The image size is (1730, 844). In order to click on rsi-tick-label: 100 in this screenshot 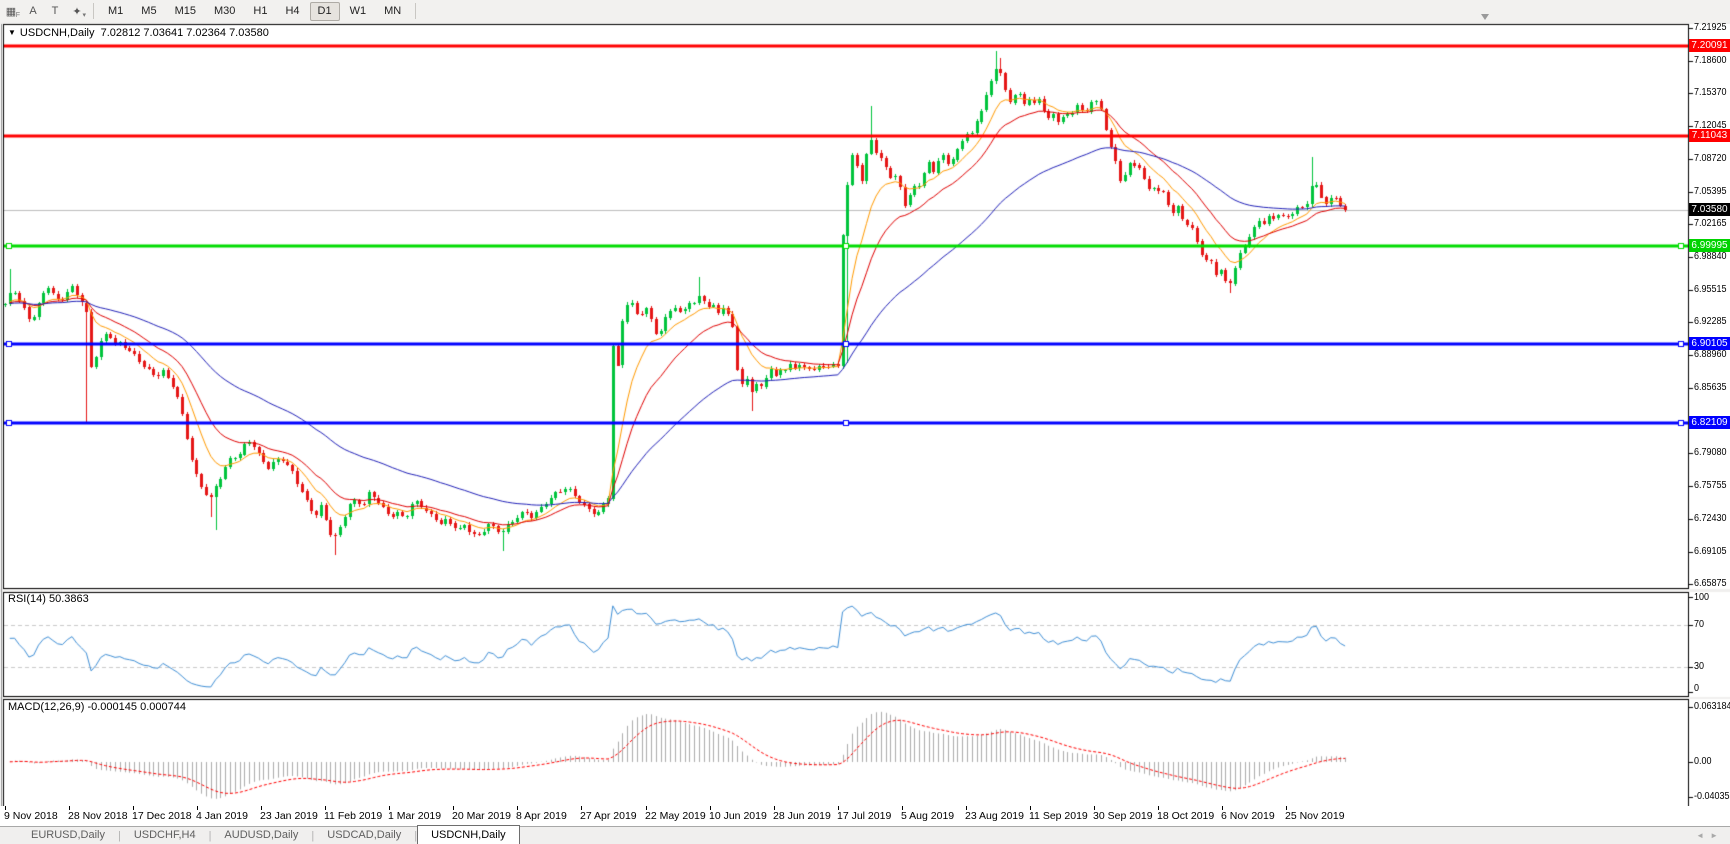, I will do `click(1702, 597)`.